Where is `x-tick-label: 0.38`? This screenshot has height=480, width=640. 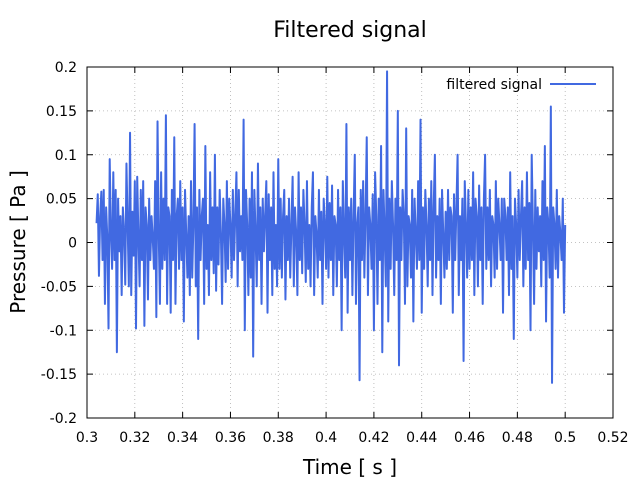 x-tick-label: 0.38 is located at coordinates (278, 438).